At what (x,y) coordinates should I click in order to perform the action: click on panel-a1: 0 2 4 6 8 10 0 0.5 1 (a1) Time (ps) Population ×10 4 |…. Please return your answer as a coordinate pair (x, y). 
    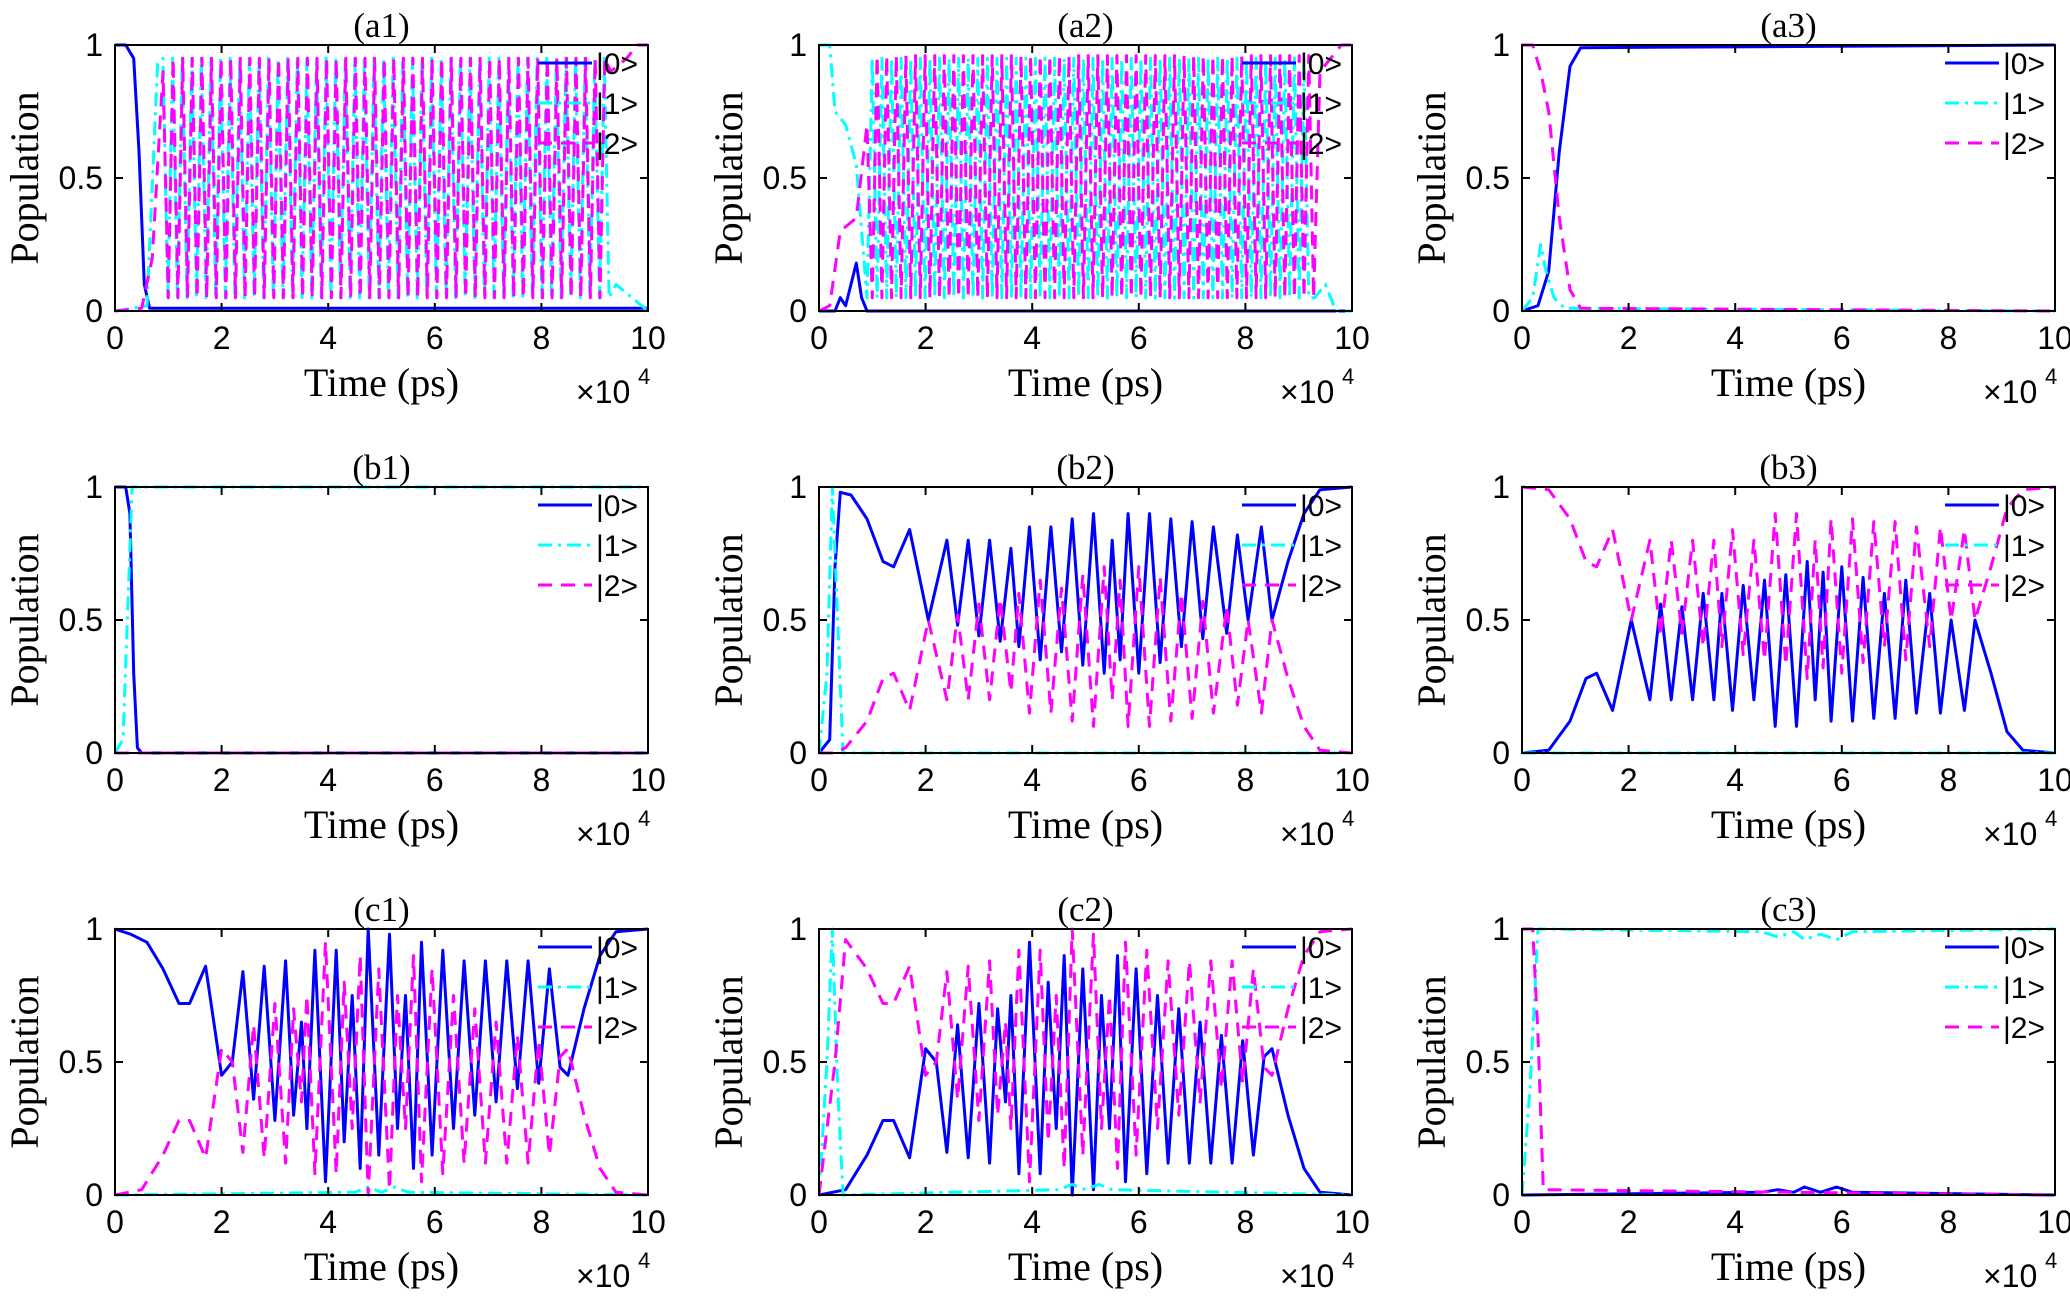
    Looking at the image, I should click on (334, 208).